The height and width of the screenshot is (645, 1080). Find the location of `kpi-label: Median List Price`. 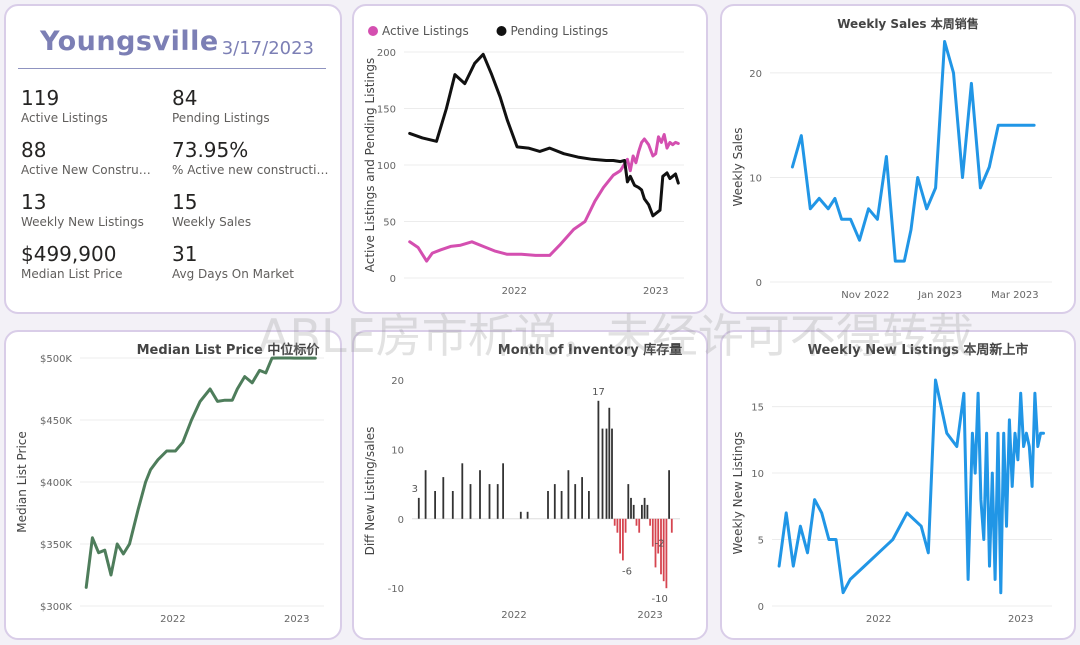

kpi-label: Median List Price is located at coordinates (72, 274).